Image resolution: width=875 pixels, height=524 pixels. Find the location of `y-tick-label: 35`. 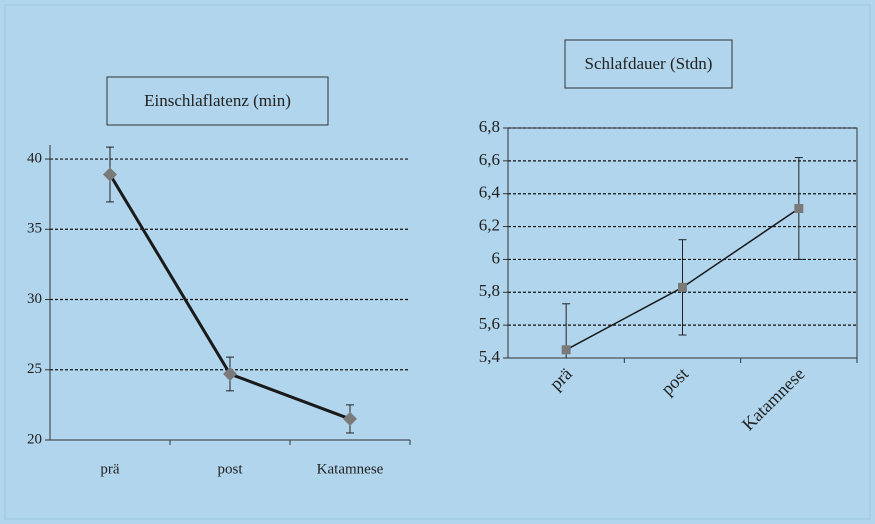

y-tick-label: 35 is located at coordinates (34, 229).